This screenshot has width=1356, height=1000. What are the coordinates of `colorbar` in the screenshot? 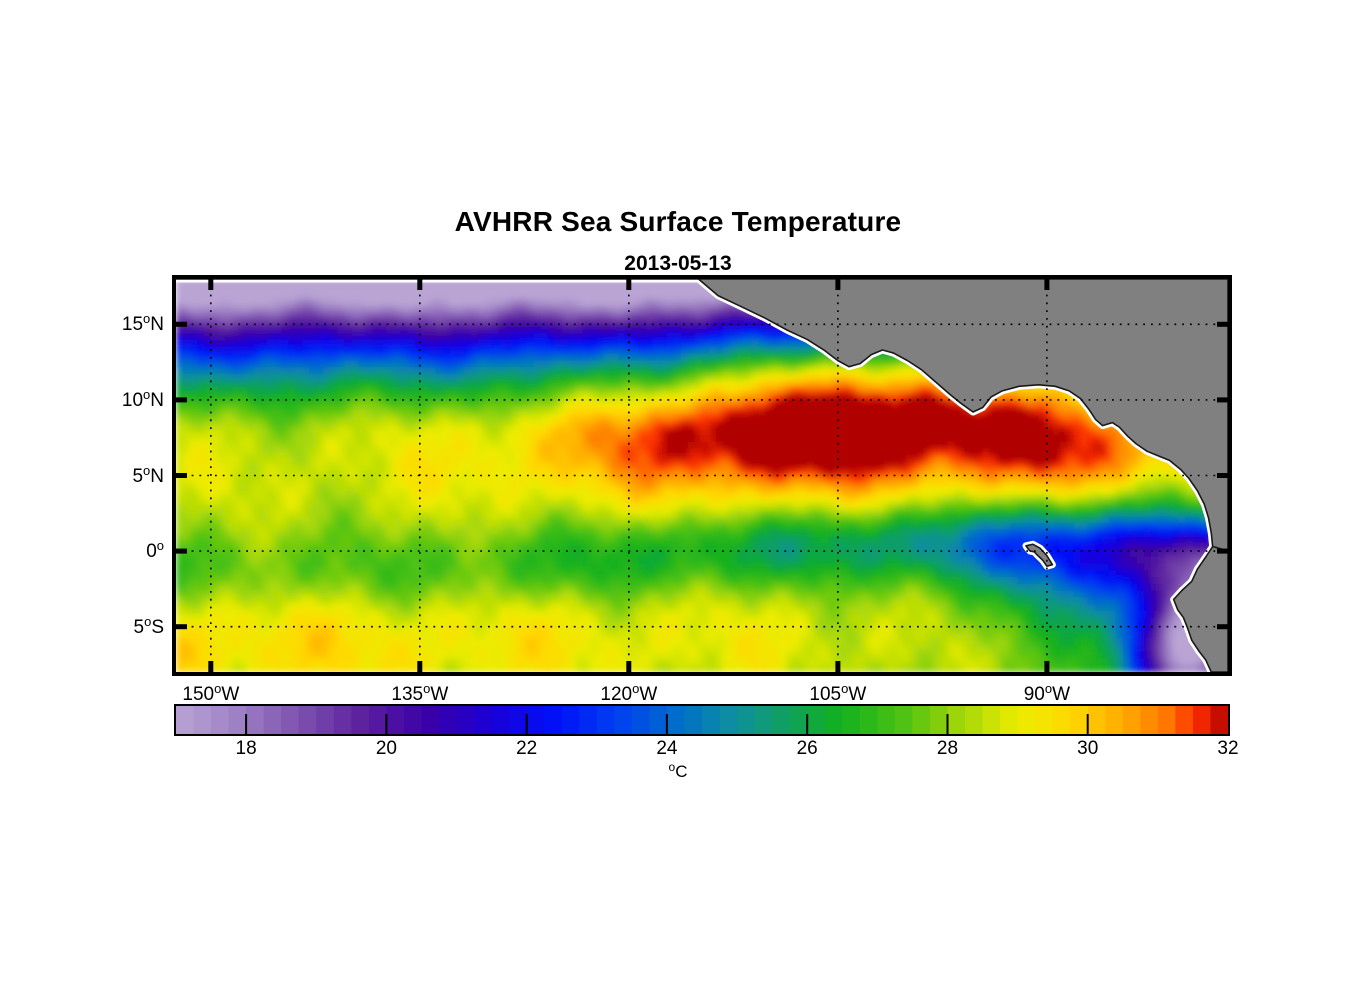 It's located at (702, 720).